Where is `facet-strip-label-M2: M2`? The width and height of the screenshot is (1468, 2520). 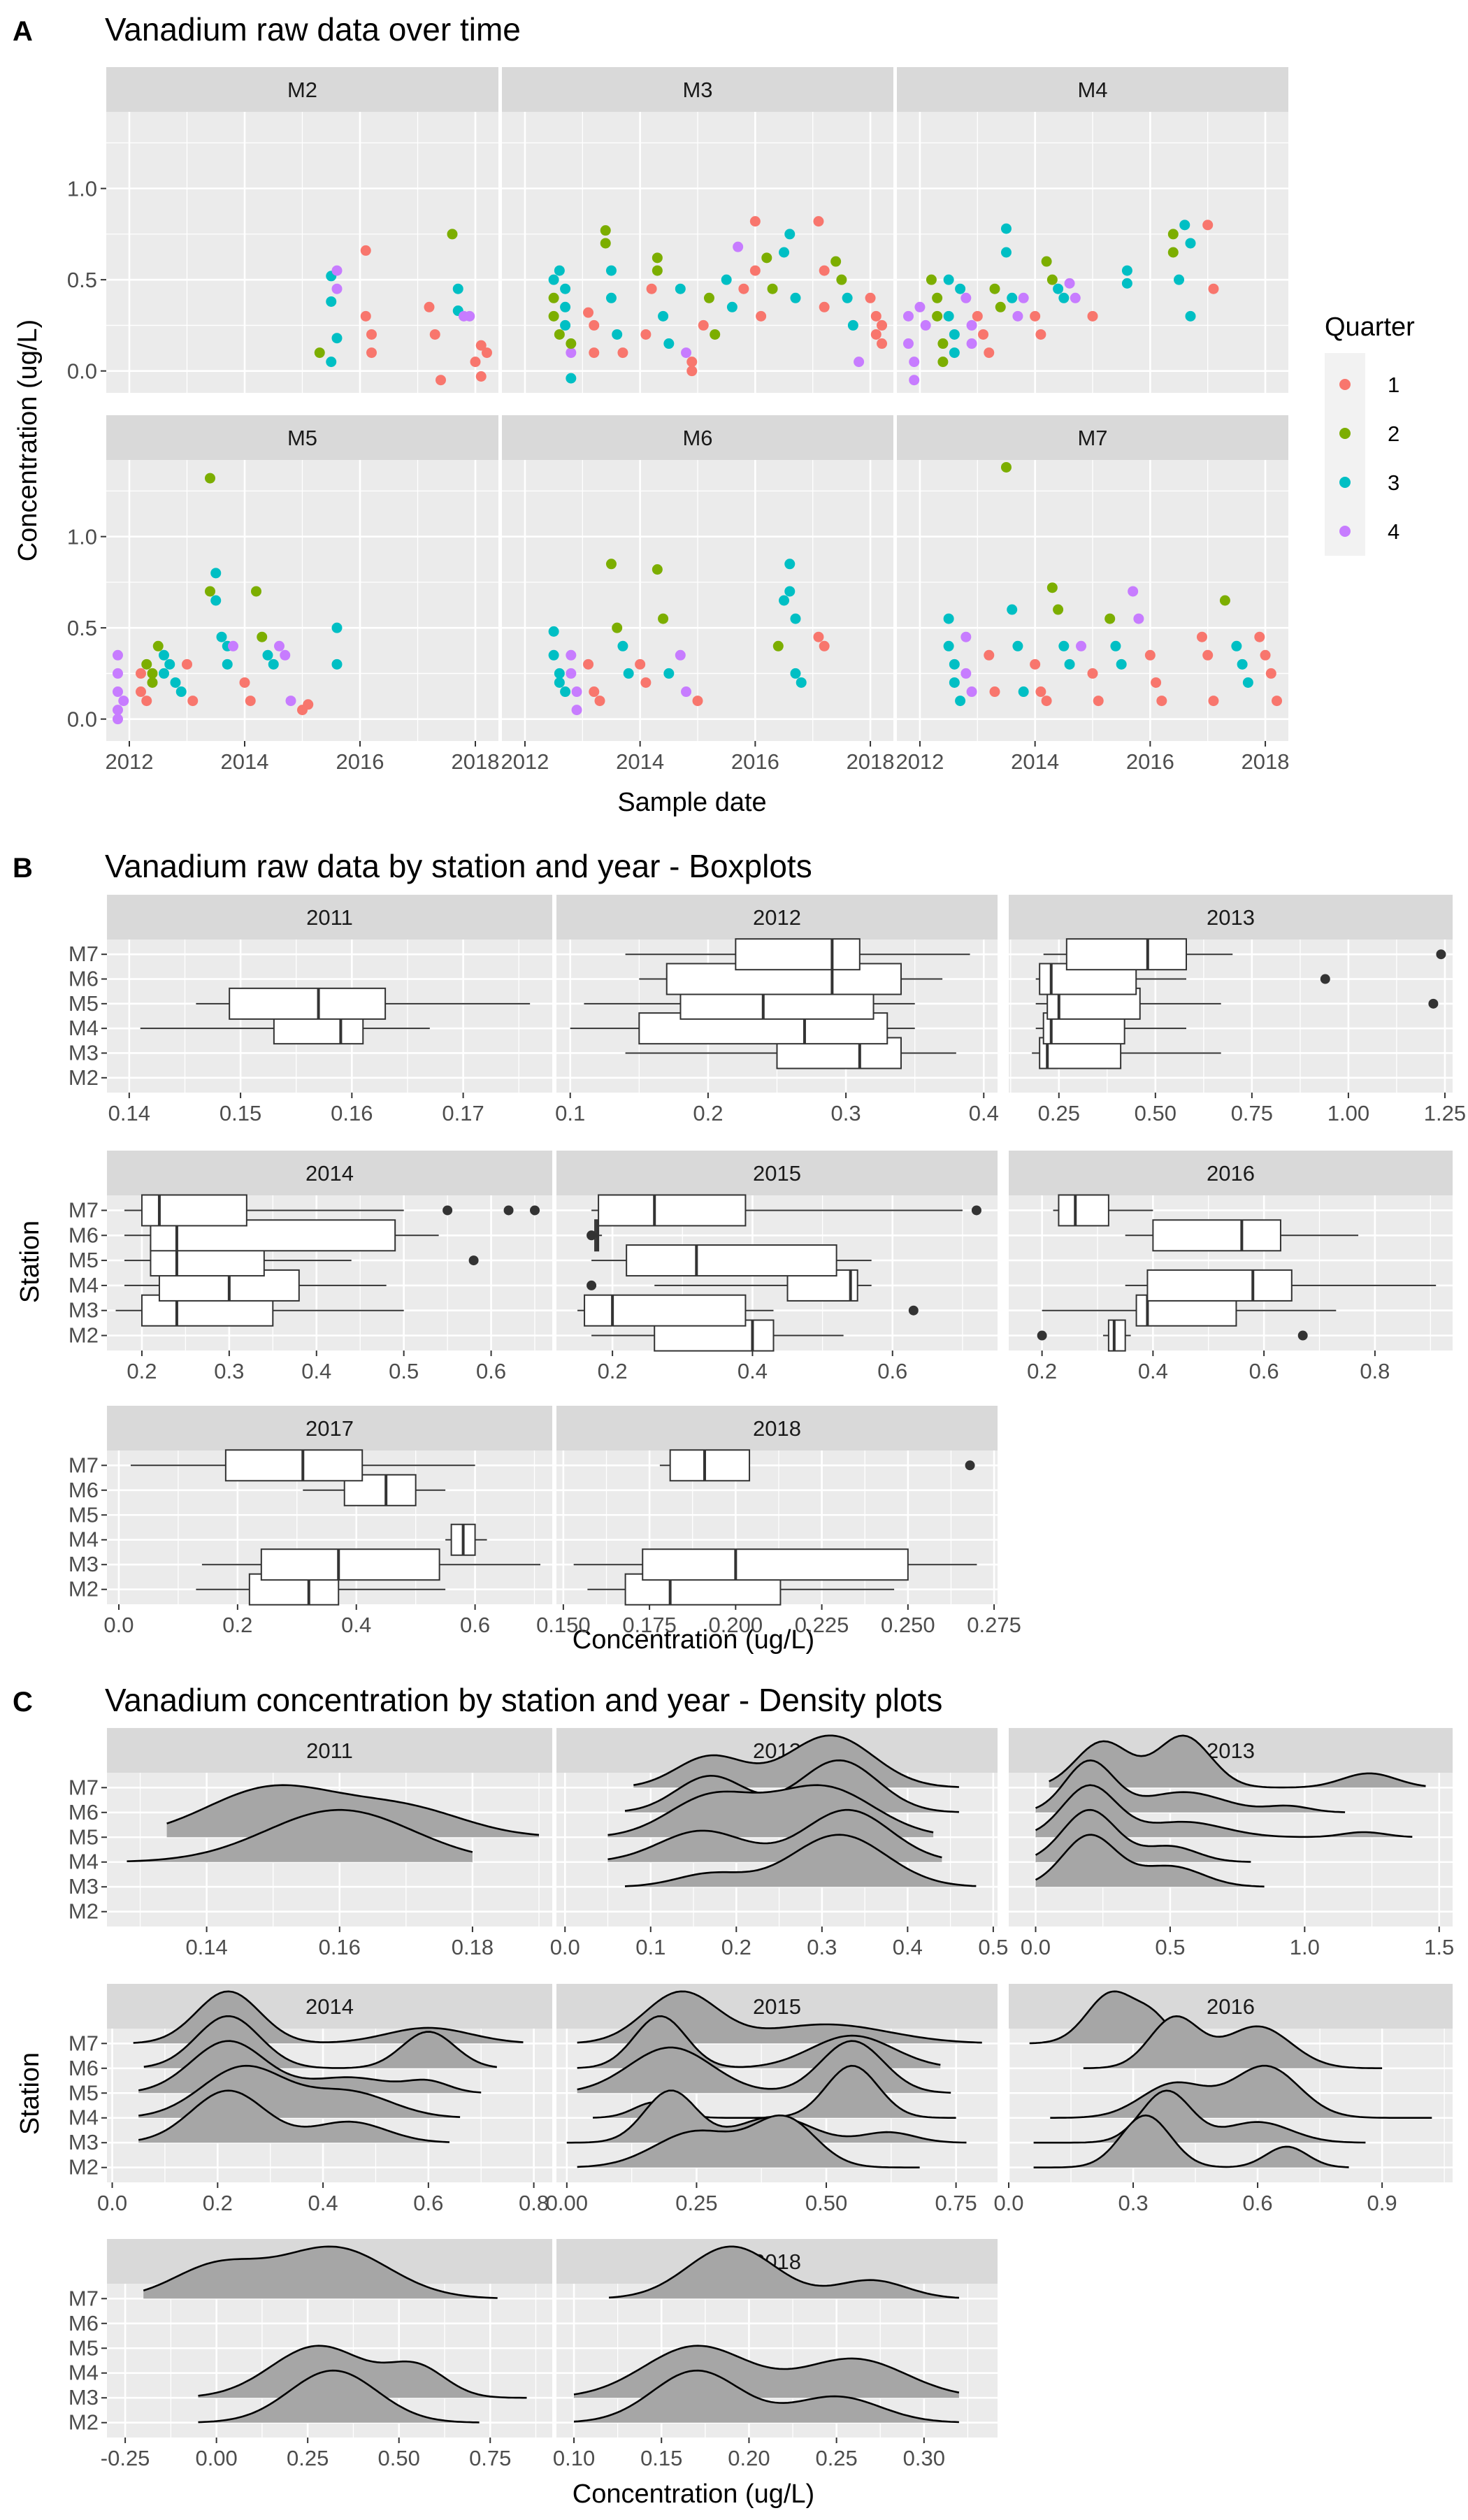
facet-strip-label-M2: M2 is located at coordinates (302, 90).